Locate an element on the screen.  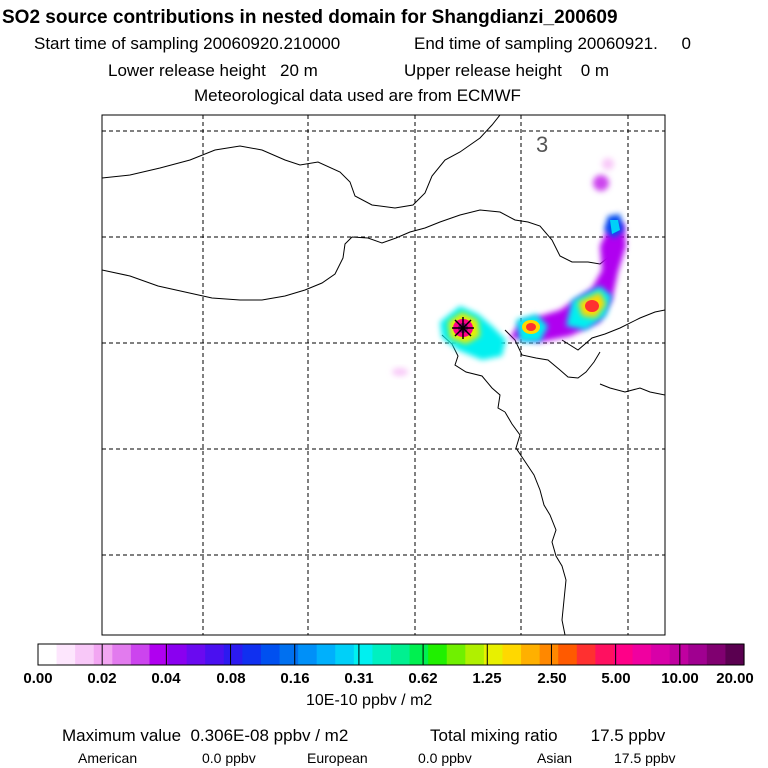
american-label: American is located at coordinates (108, 758).